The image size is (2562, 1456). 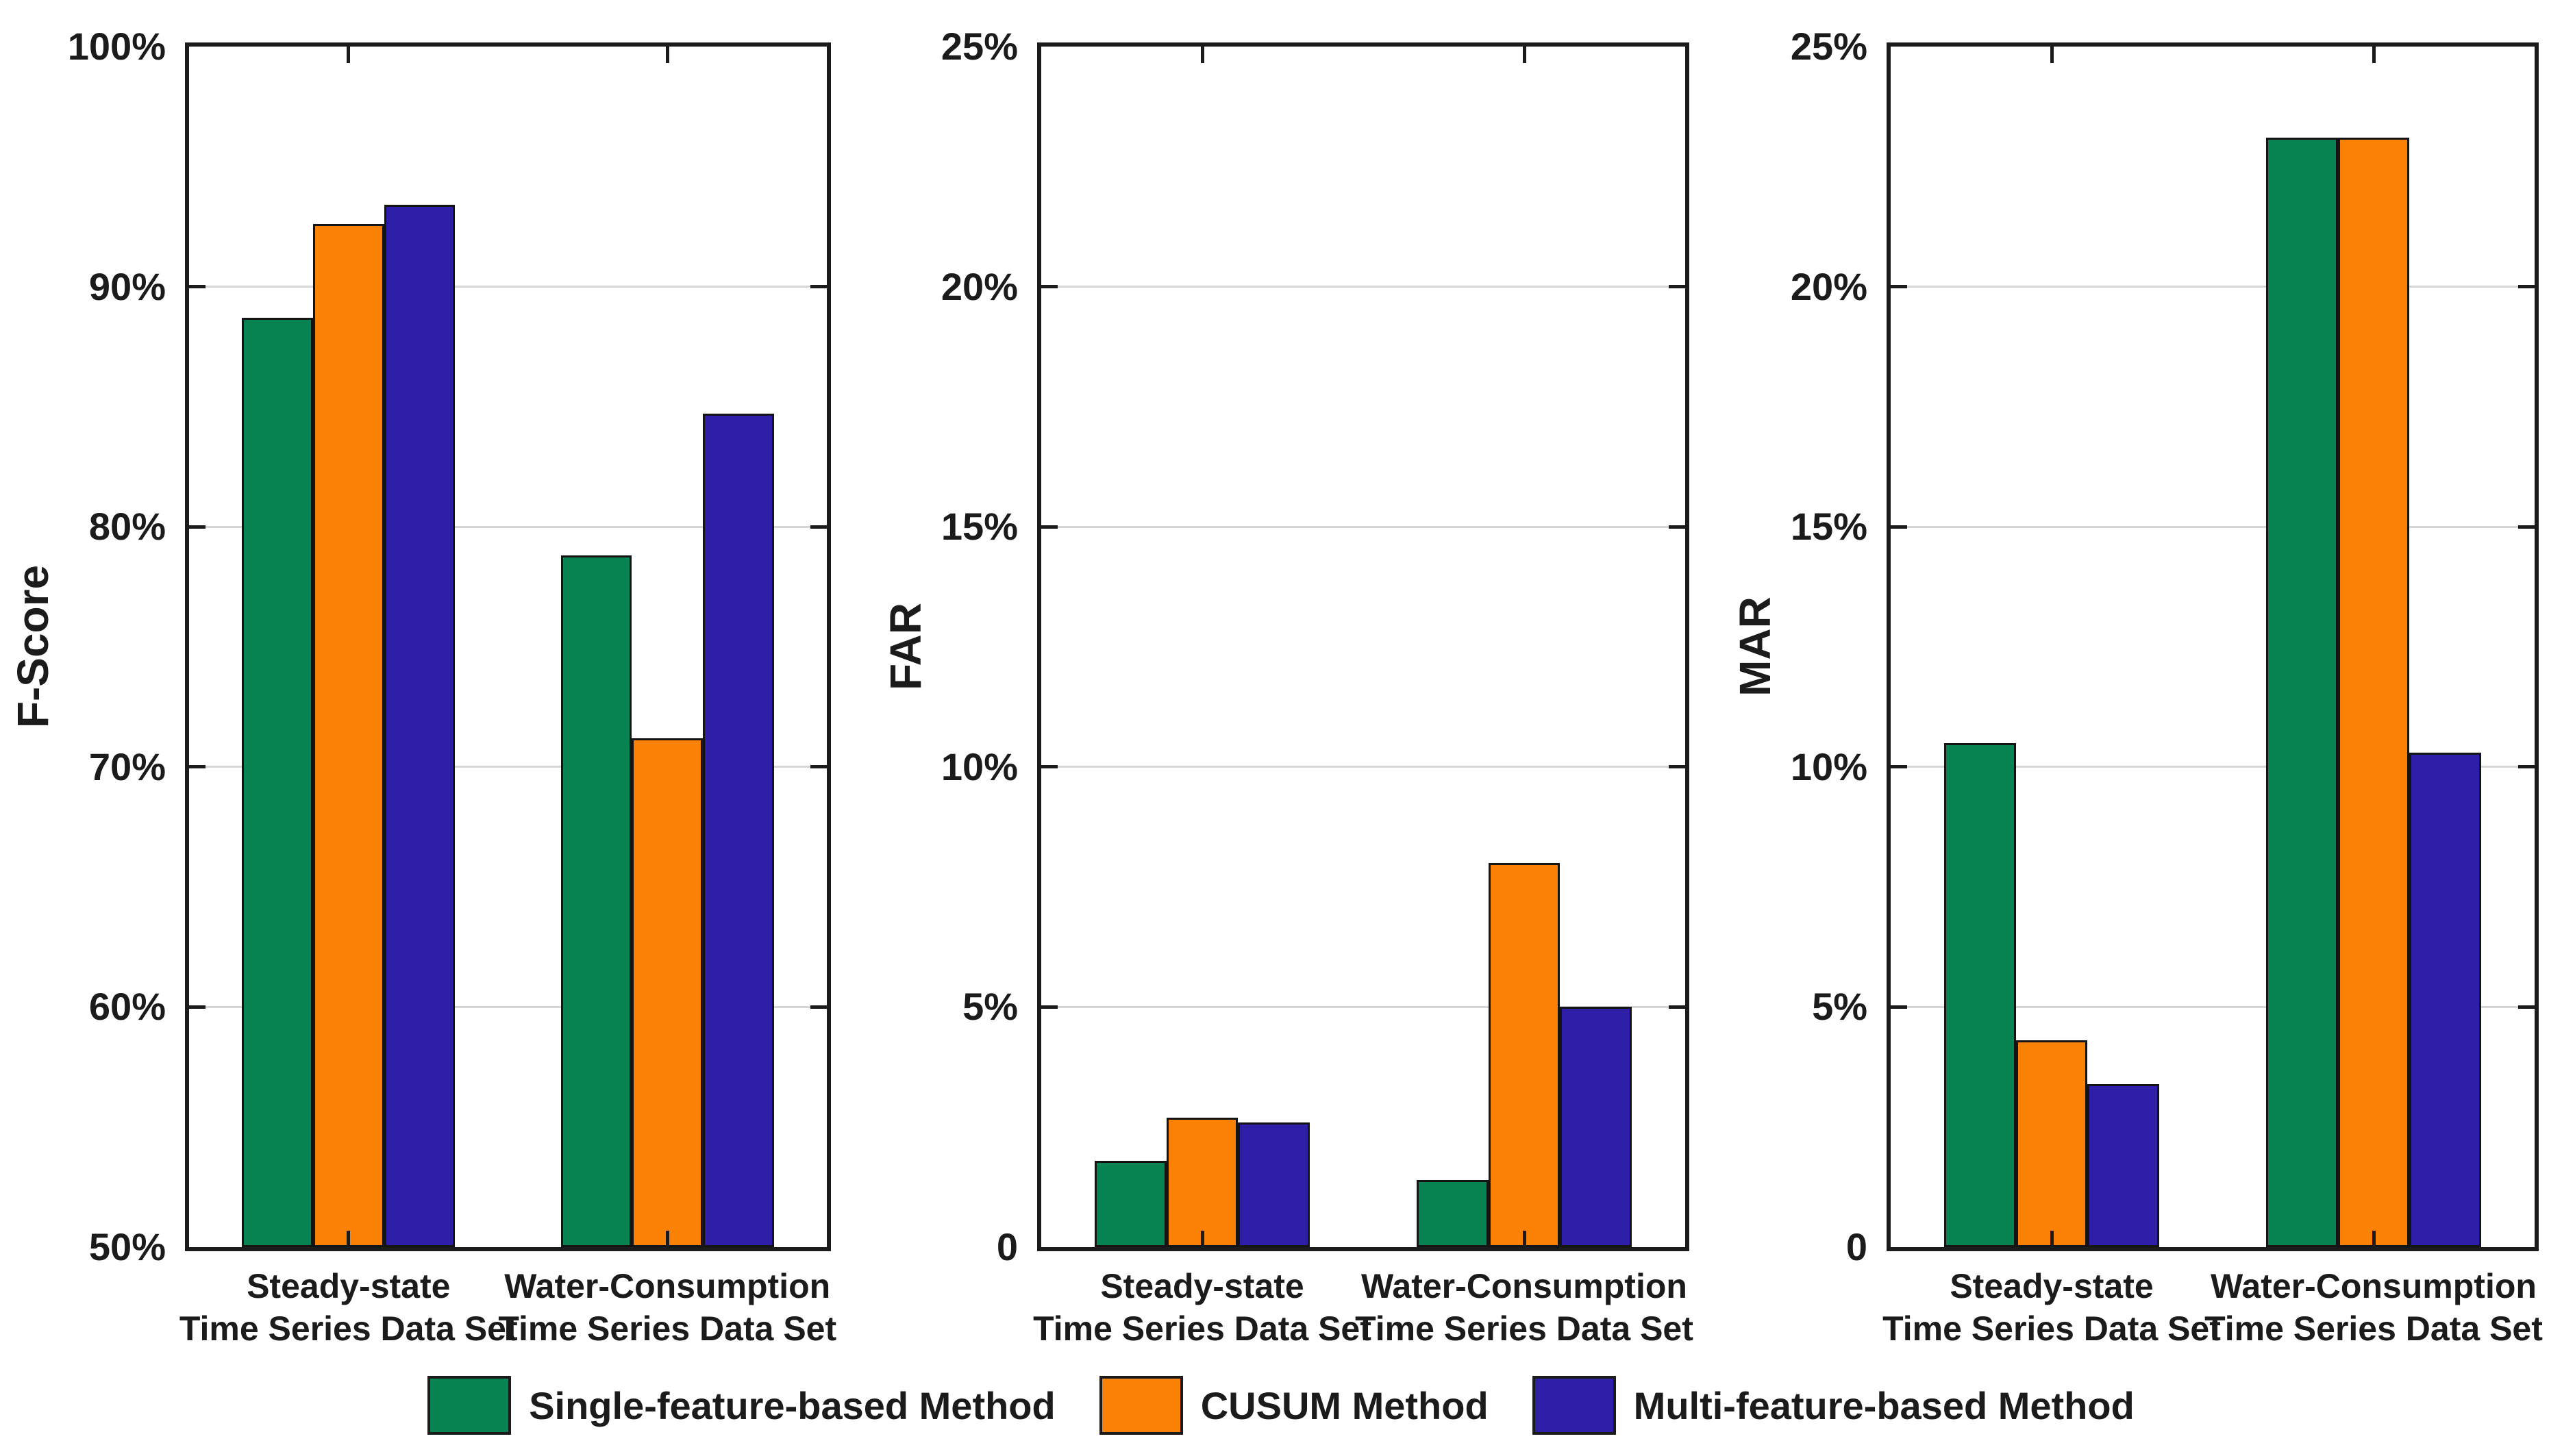 I want to click on y-tick-label: 60%, so click(x=127, y=1007).